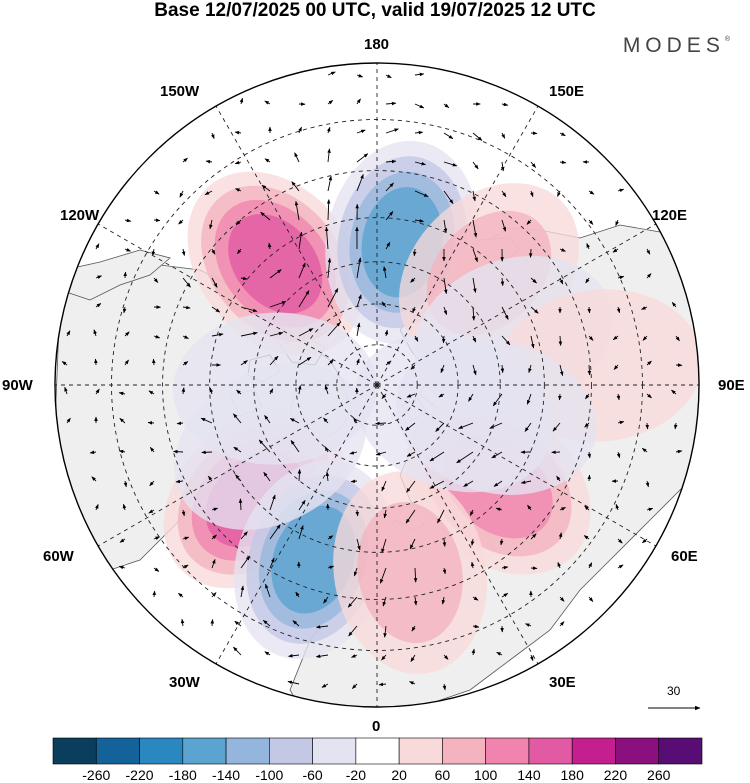  What do you see at coordinates (237, 304) in the screenshot?
I see `meridian-line` at bounding box center [237, 304].